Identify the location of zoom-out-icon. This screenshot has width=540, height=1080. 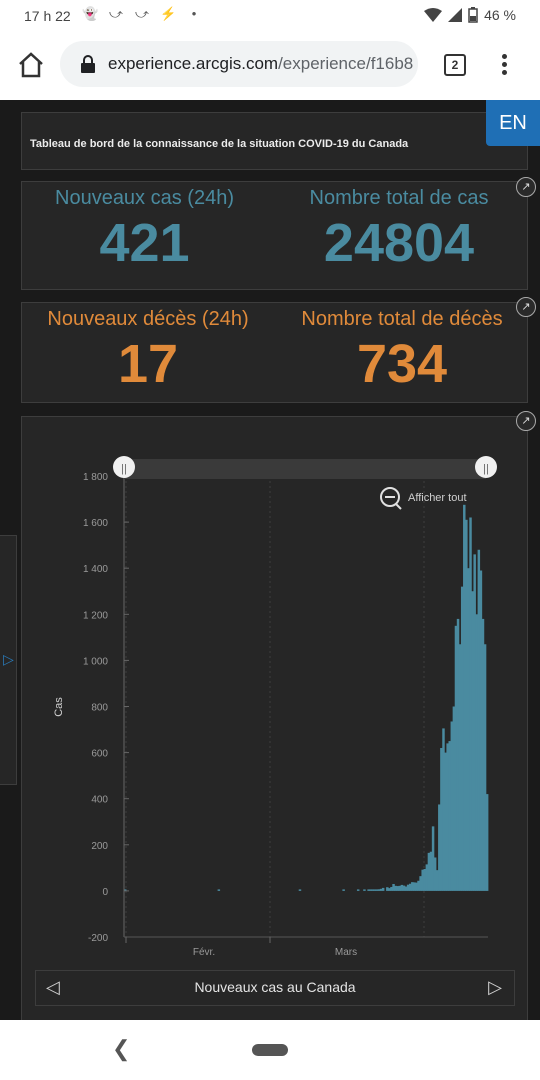
(390, 497).